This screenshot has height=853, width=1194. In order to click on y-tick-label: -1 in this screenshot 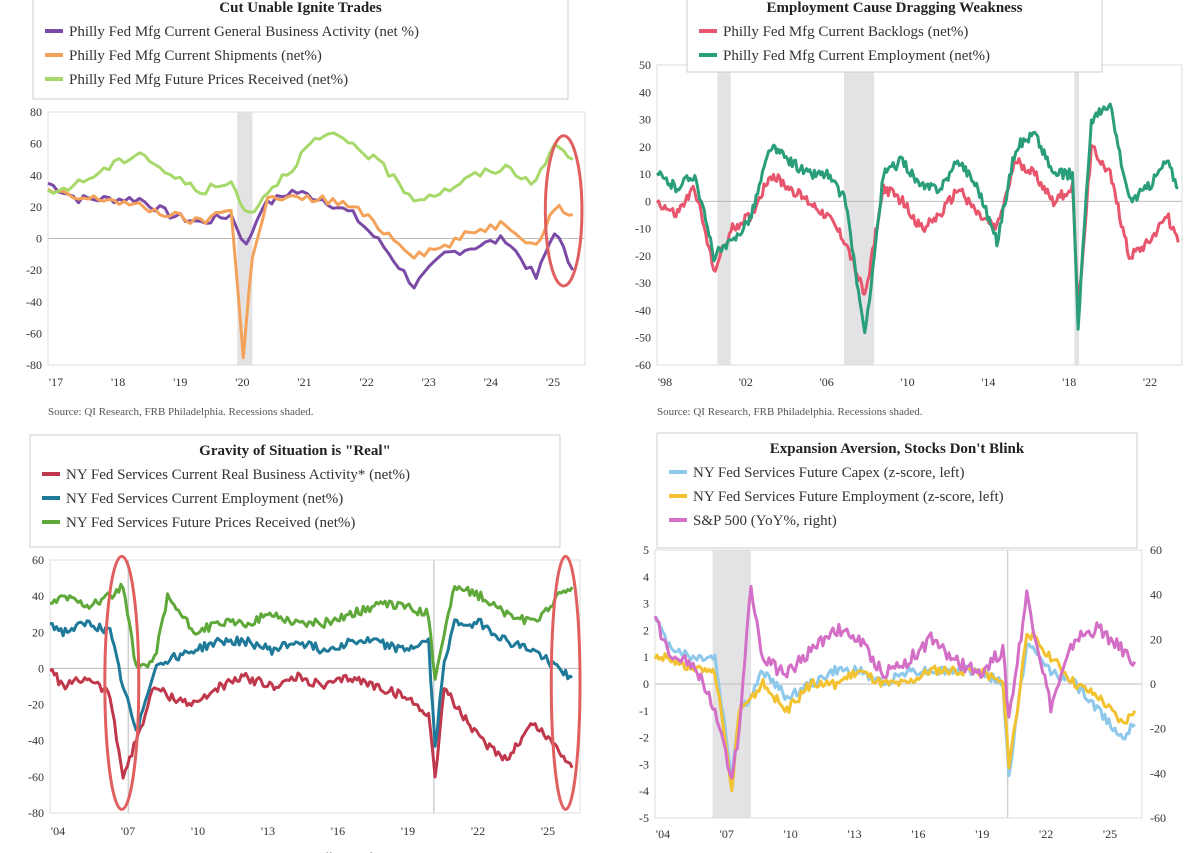, I will do `click(644, 711)`.